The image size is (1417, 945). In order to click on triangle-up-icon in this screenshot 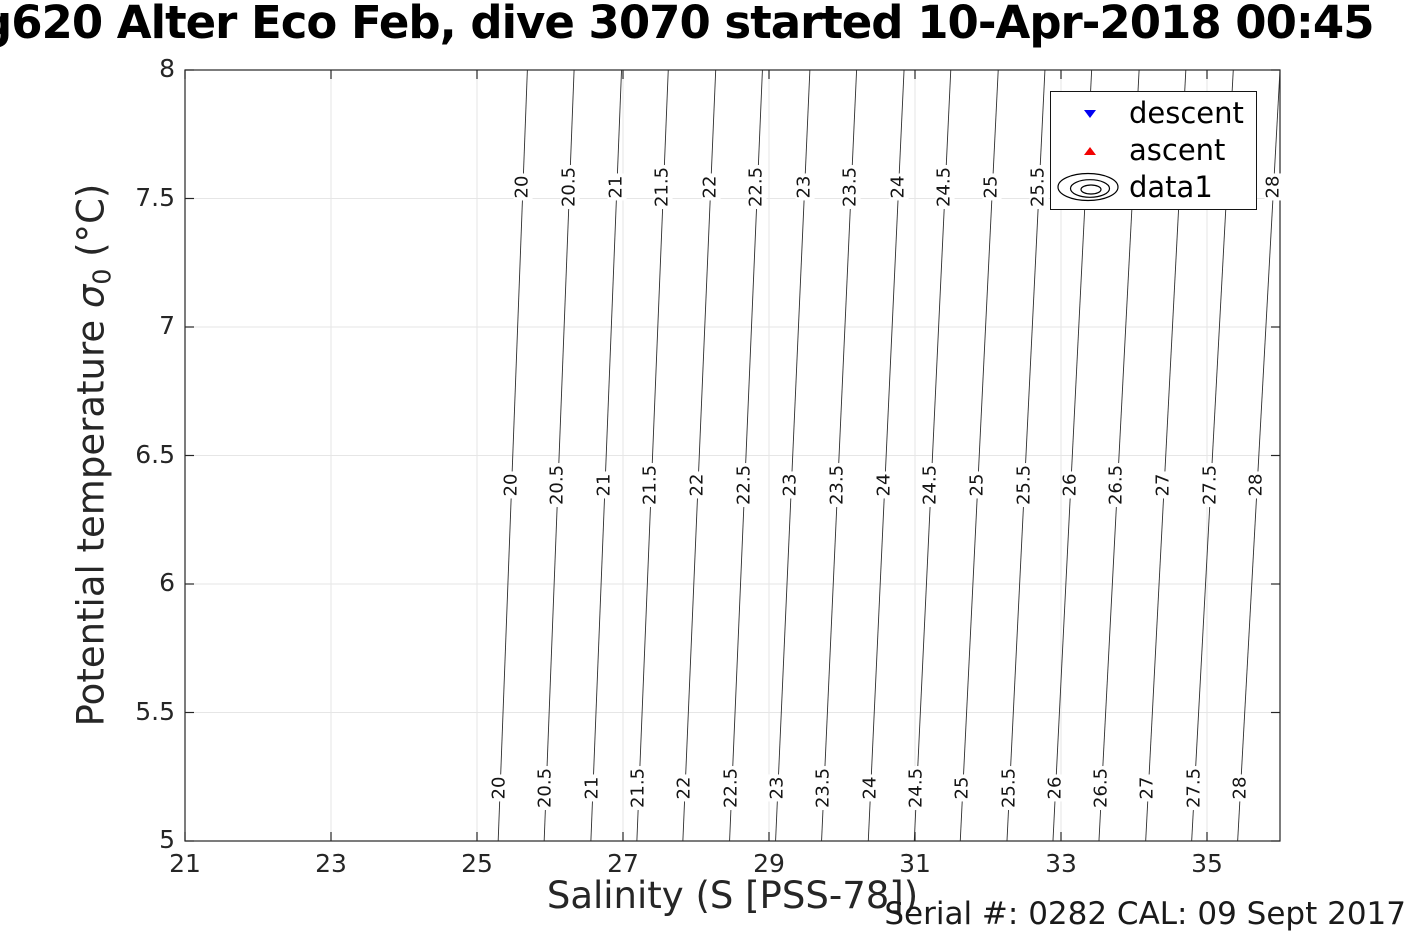, I will do `click(1090, 150)`.